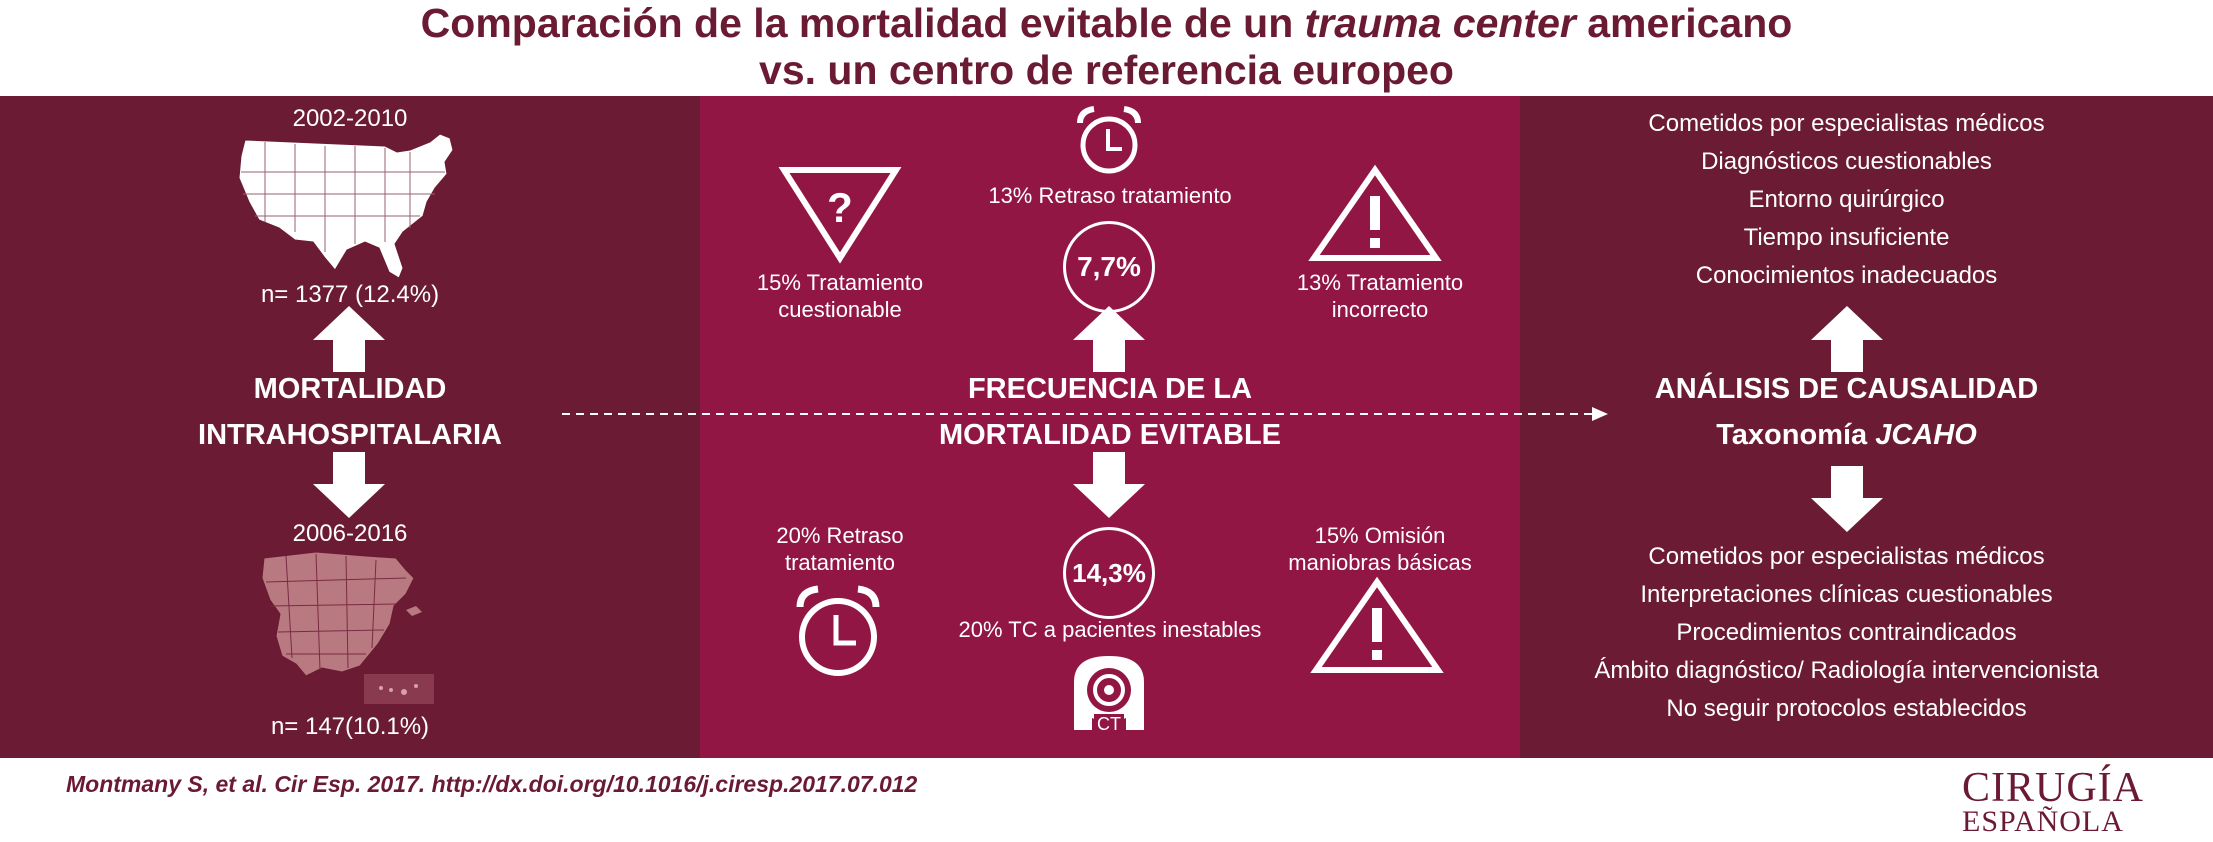  I want to click on right-label-line2: Taxonomía JCAHO, so click(1846, 435).